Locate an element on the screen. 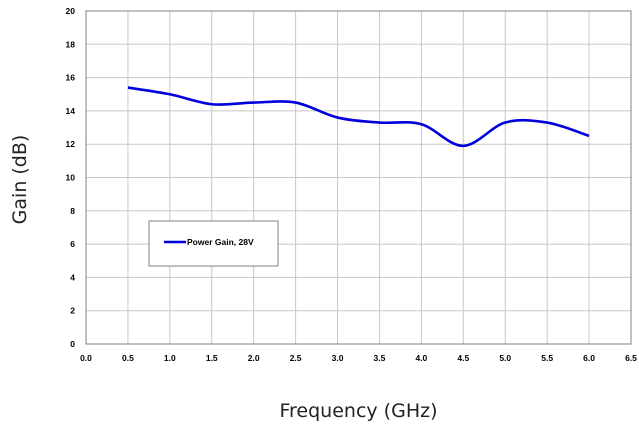  y-tick-label: 4 is located at coordinates (72, 277).